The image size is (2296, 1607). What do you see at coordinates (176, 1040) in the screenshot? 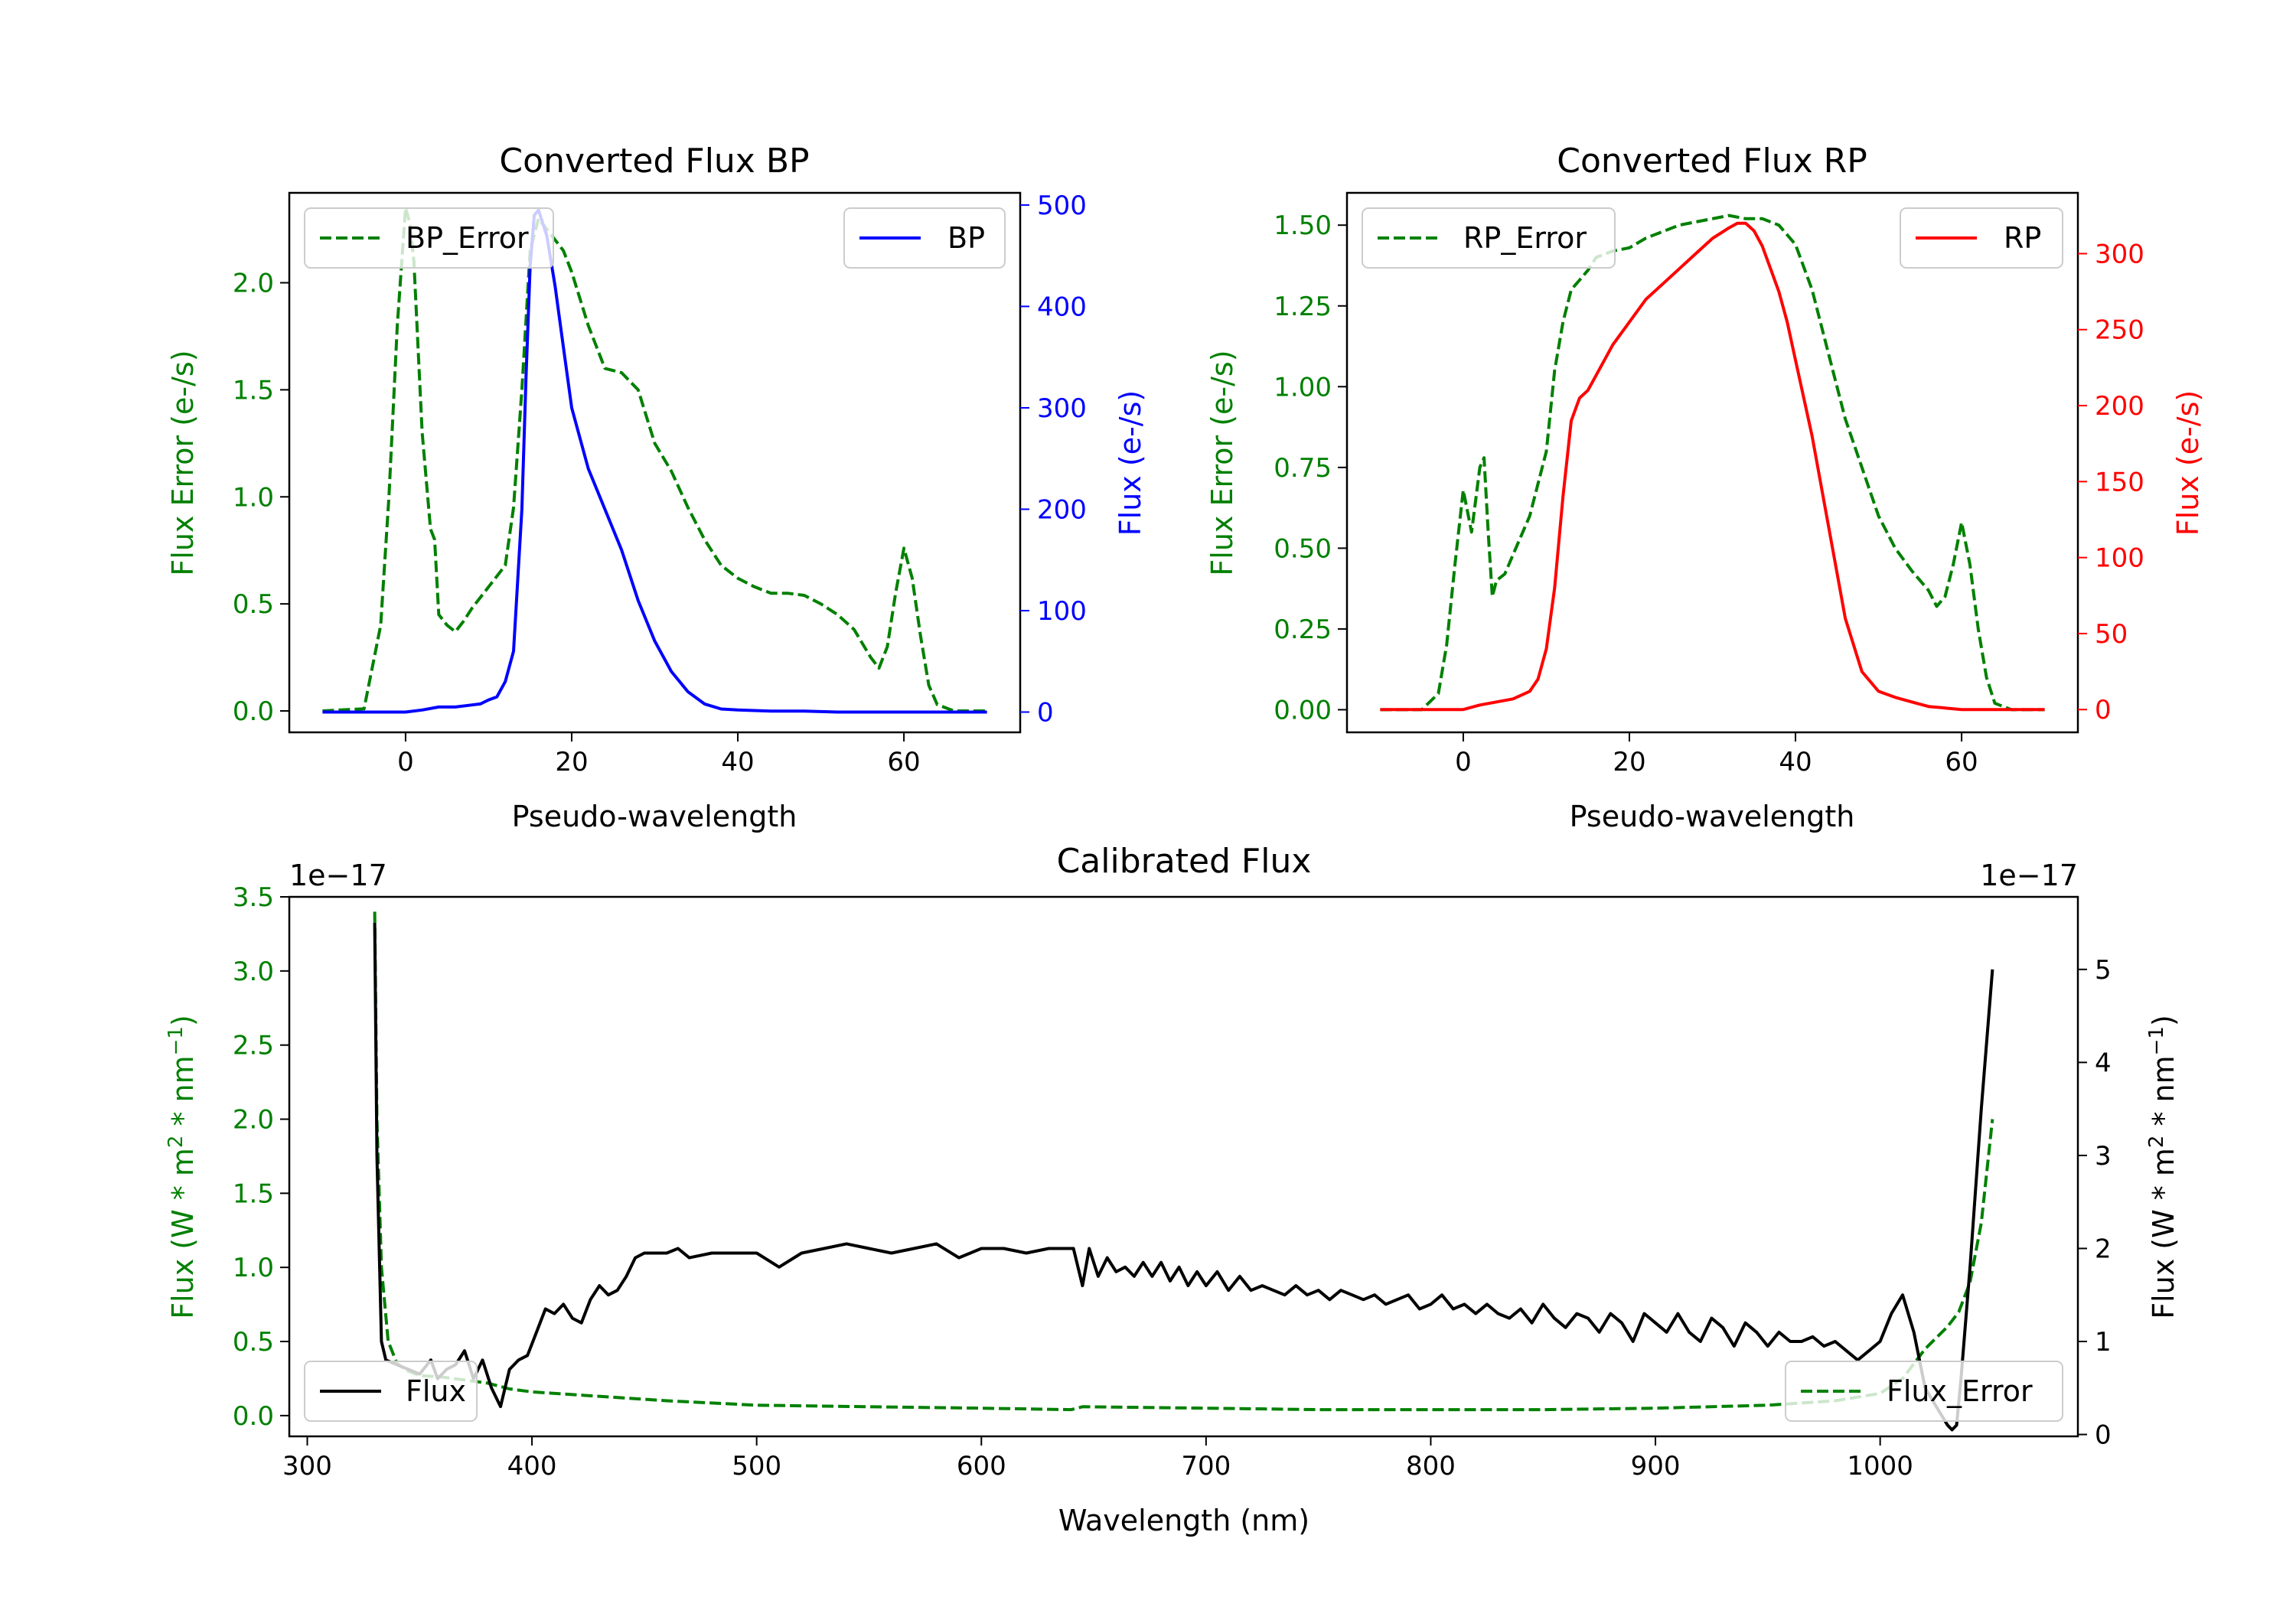
I see `calibrated-left-label-sup-2: −1` at bounding box center [176, 1040].